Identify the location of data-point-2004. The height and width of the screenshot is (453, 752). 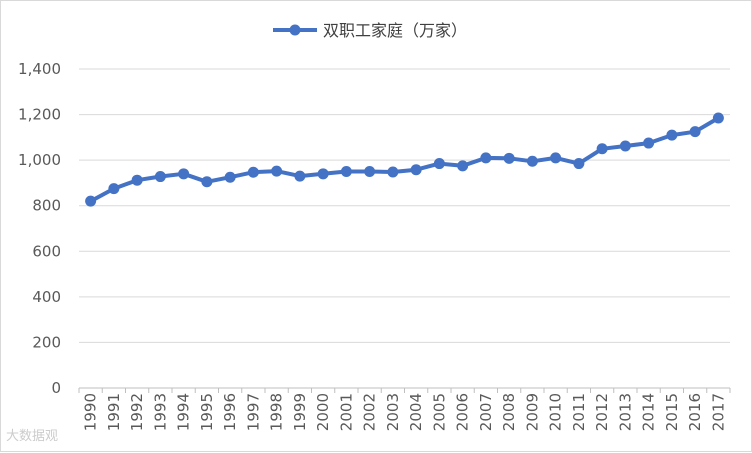
(416, 170).